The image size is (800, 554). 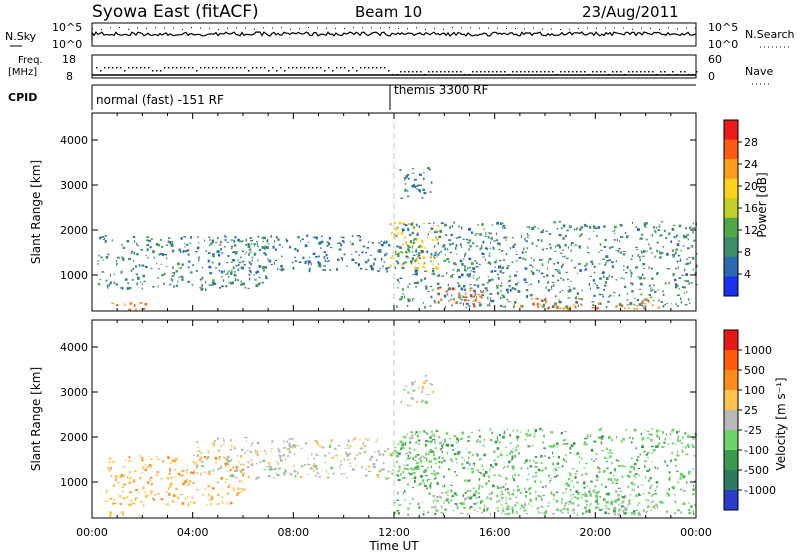 What do you see at coordinates (760, 490) in the screenshot?
I see `colorbar-tick-label: -1000` at bounding box center [760, 490].